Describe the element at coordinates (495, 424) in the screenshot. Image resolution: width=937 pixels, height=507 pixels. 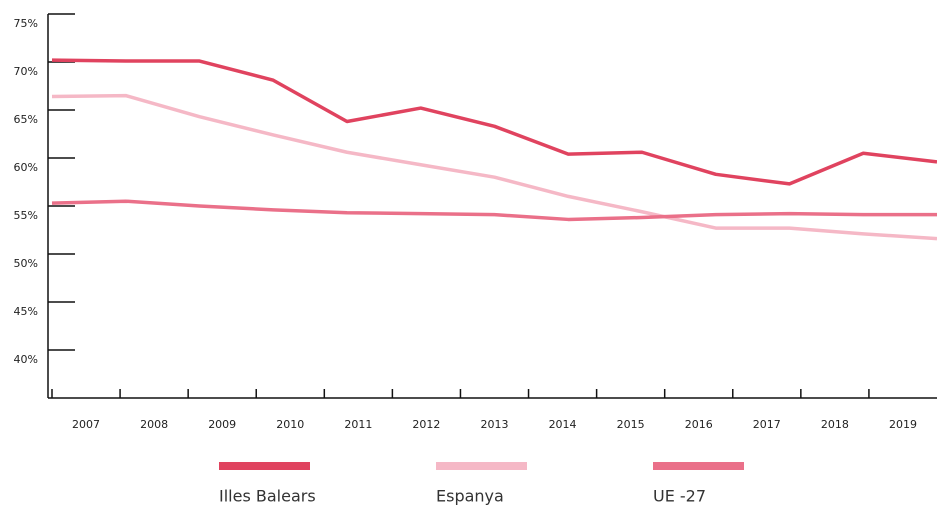
I see `x-tick-label: 2013` at that location.